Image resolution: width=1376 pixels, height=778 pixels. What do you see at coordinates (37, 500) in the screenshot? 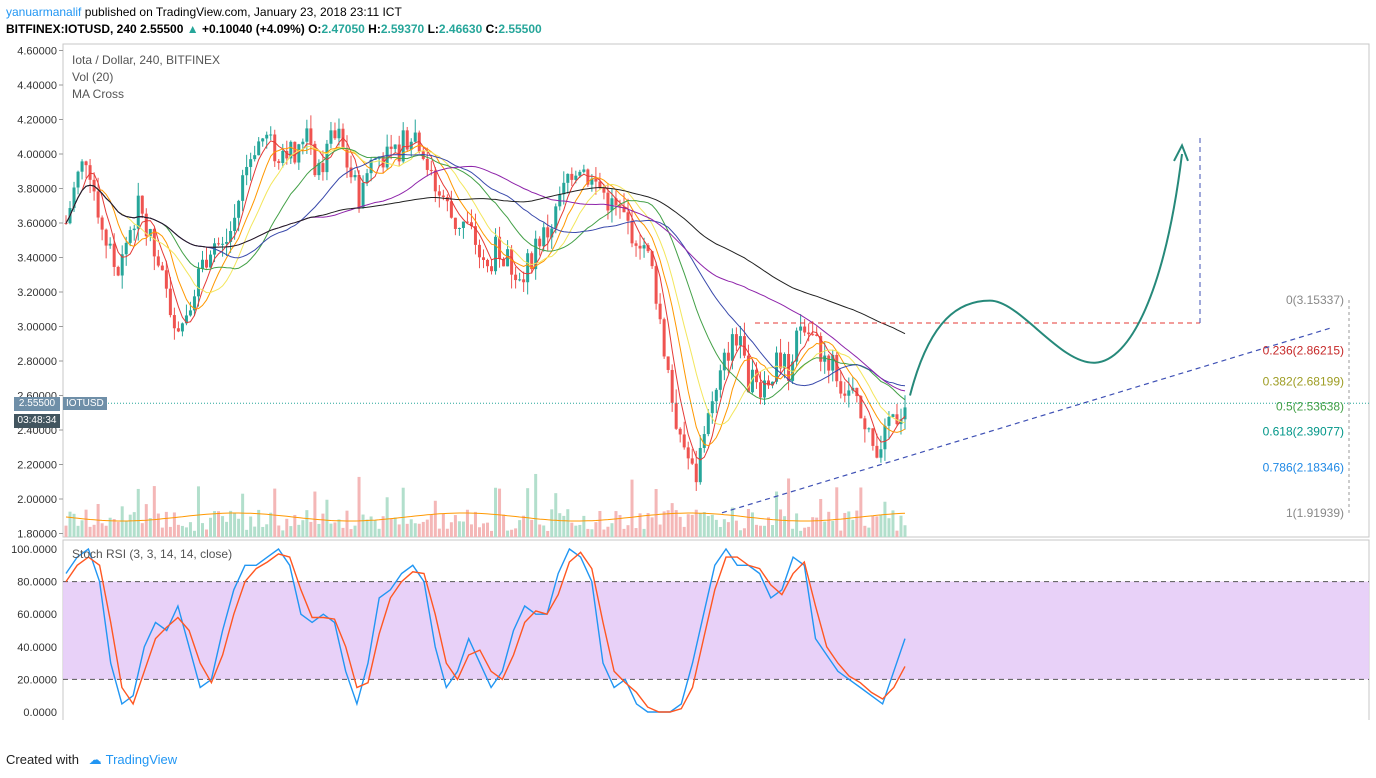
I see `y-tick-label: 2.00000` at bounding box center [37, 500].